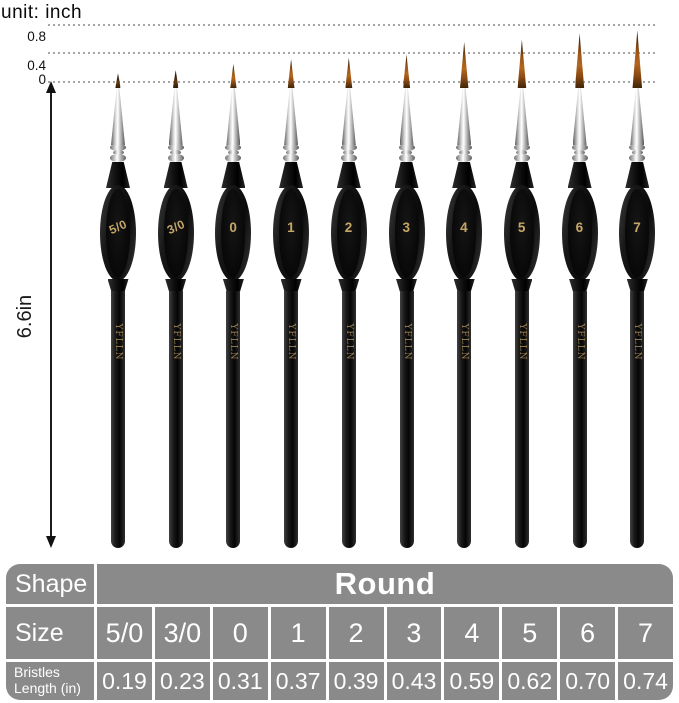 Image resolution: width=679 pixels, height=703 pixels. What do you see at coordinates (521, 227) in the screenshot?
I see `brush-size-label: 5` at bounding box center [521, 227].